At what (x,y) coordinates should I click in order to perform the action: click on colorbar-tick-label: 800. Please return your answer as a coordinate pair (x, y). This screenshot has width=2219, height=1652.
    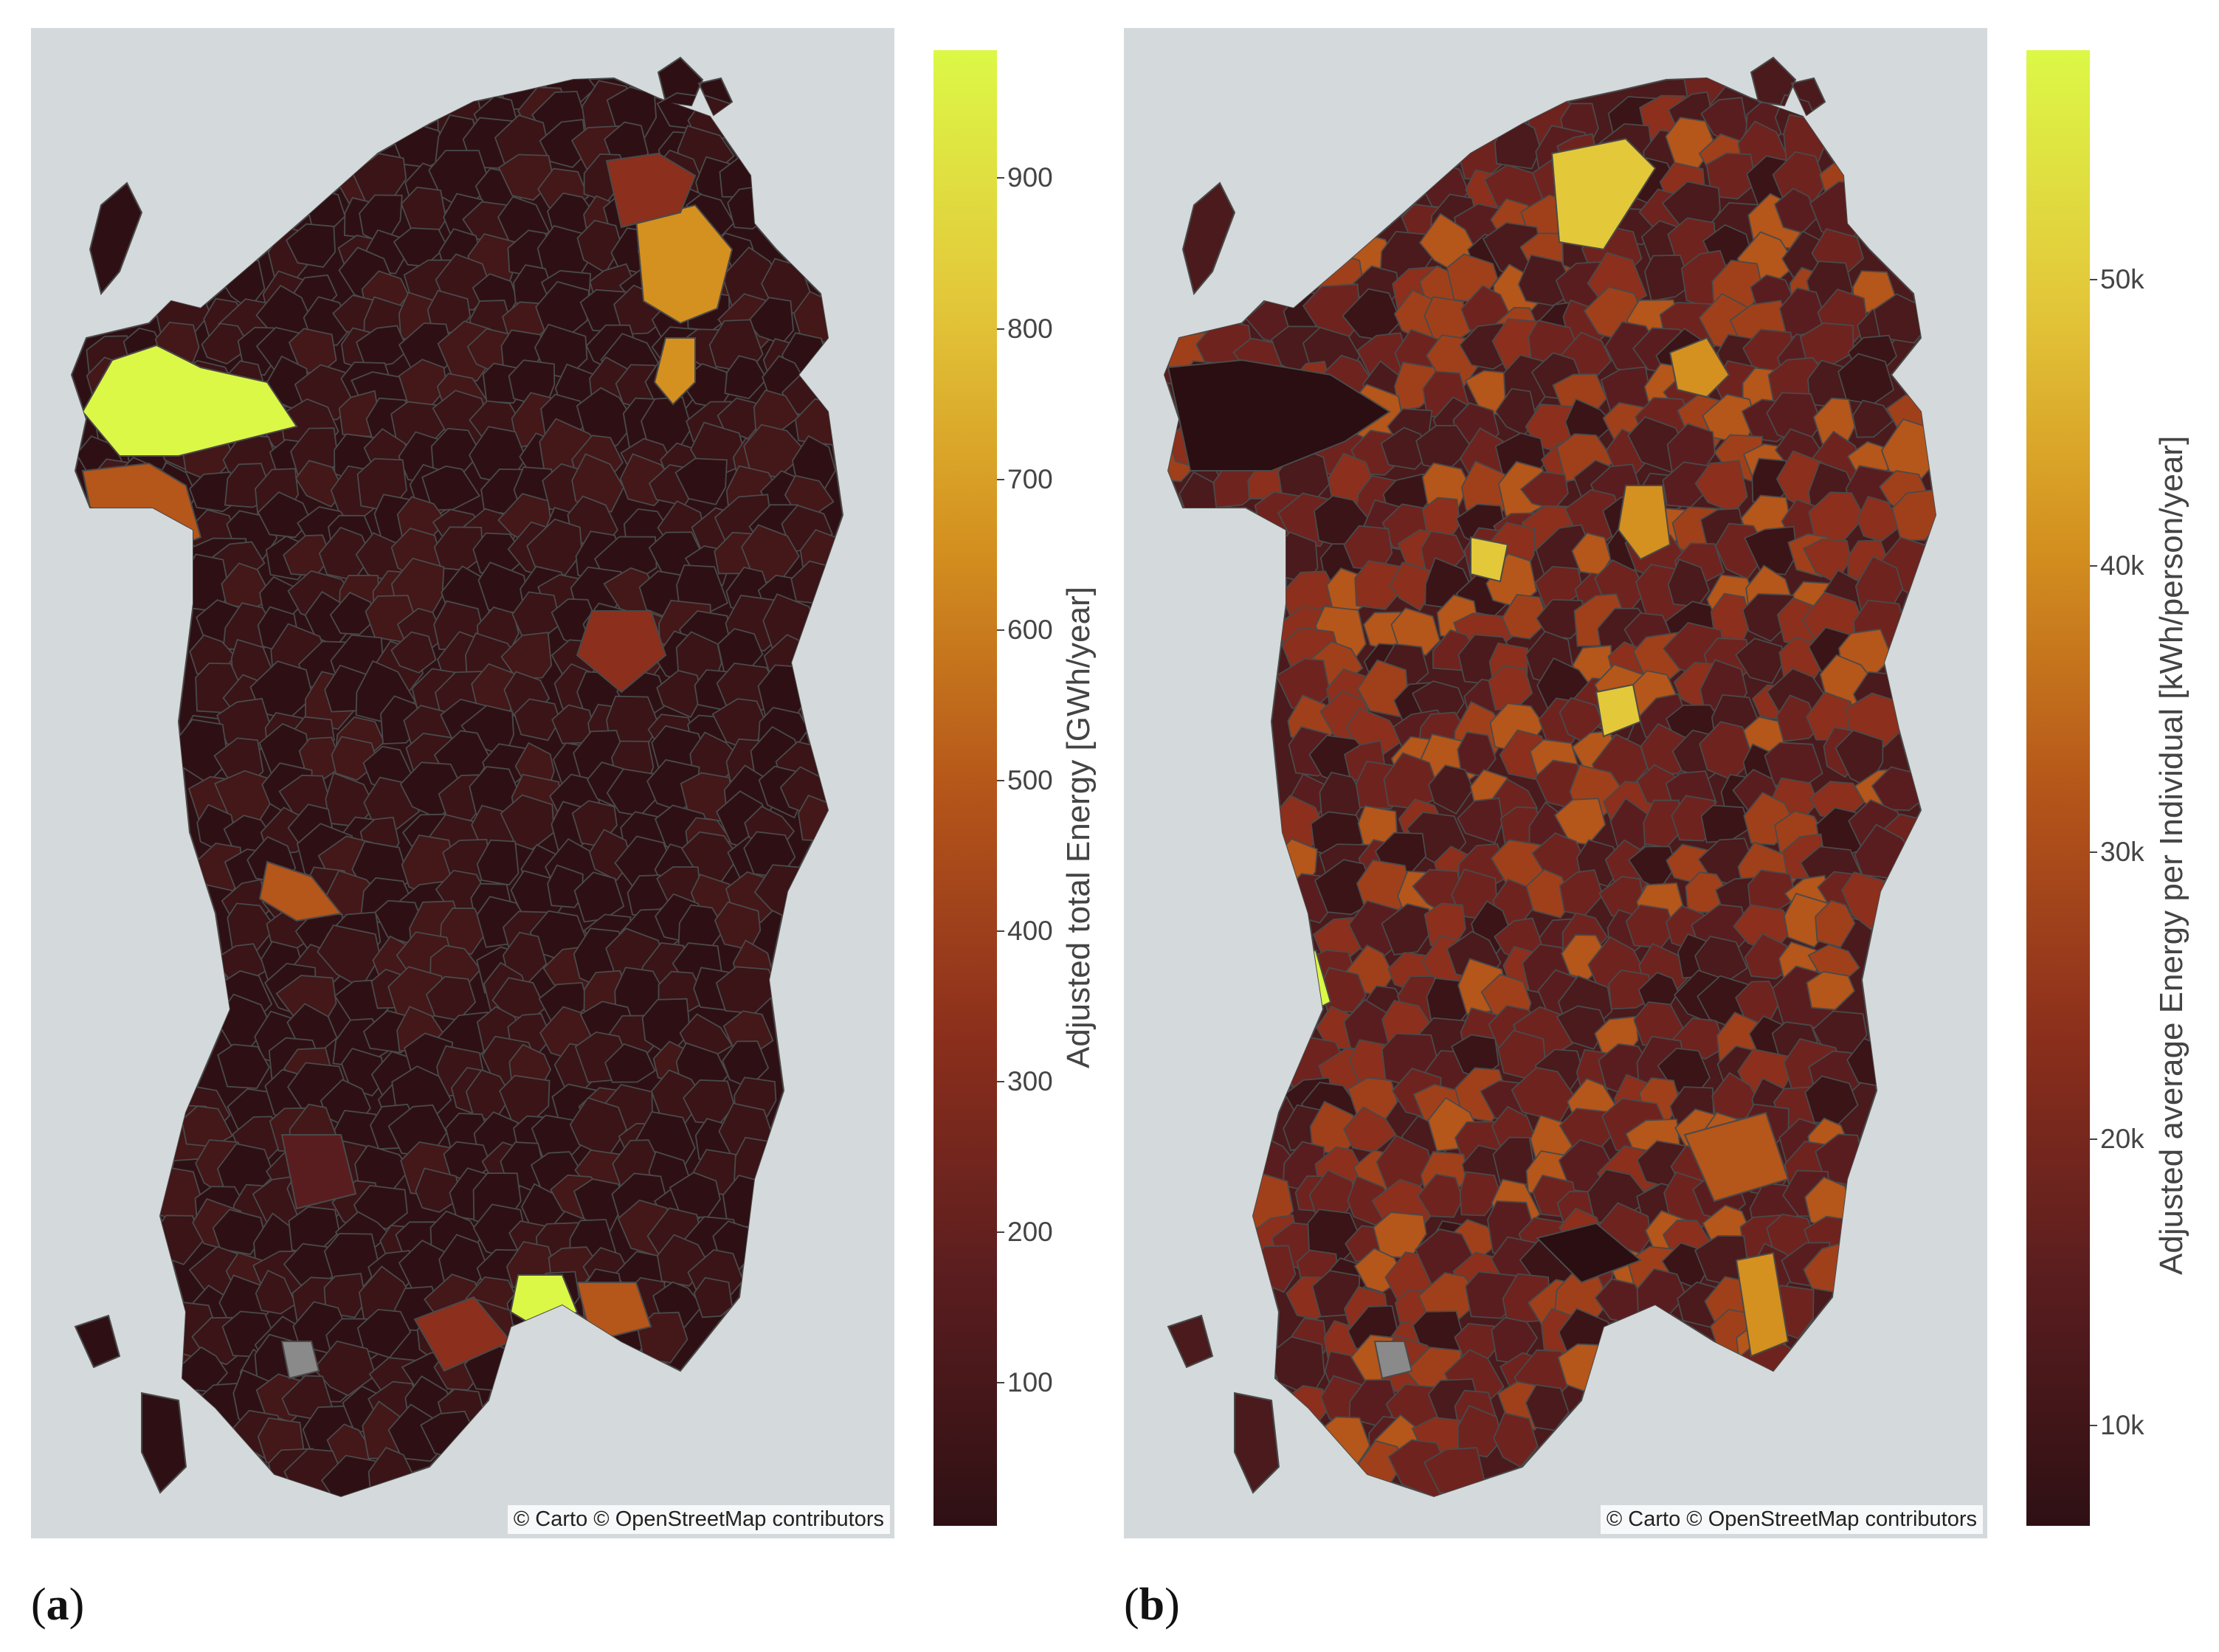
    Looking at the image, I should click on (1030, 329).